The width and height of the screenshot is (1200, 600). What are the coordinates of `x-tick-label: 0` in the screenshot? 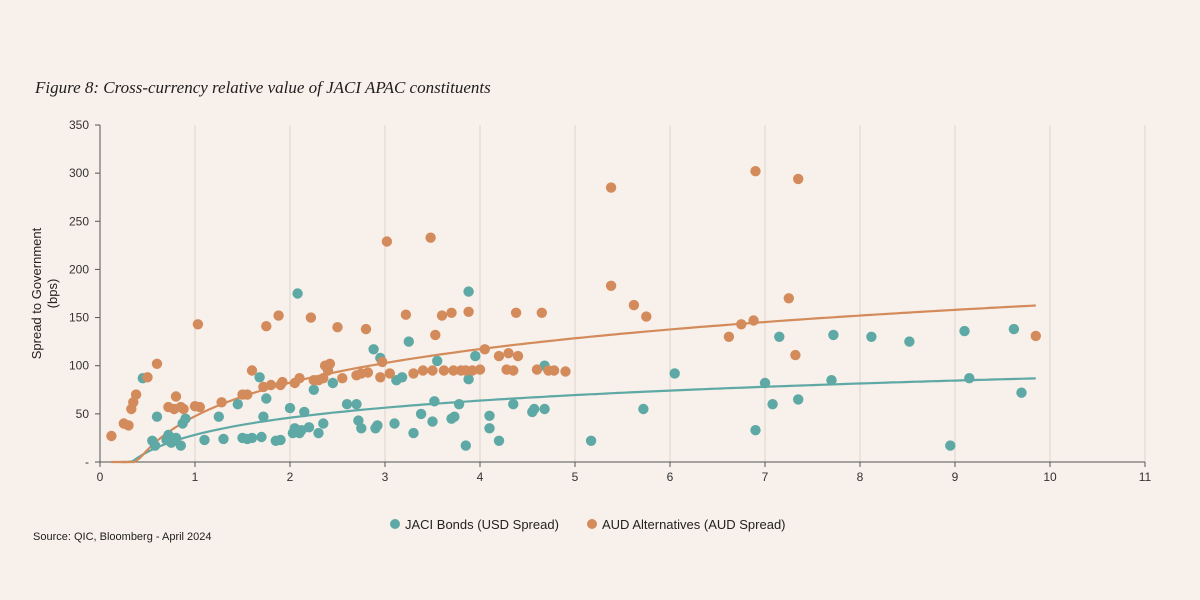 It's located at (100, 477).